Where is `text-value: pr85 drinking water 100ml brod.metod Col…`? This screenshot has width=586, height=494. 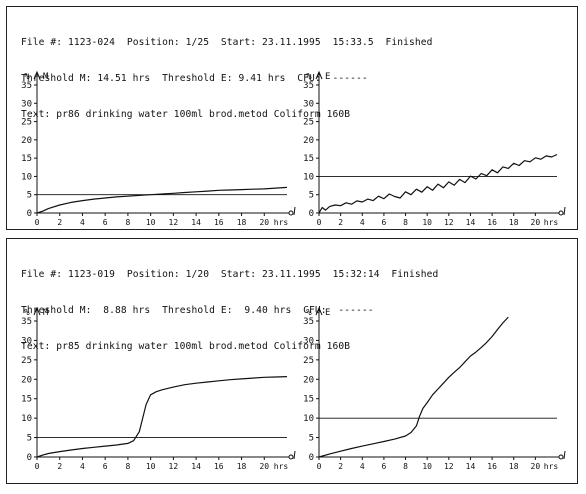 text-value: pr85 drinking water 100ml brod.metod Col… is located at coordinates (203, 346).